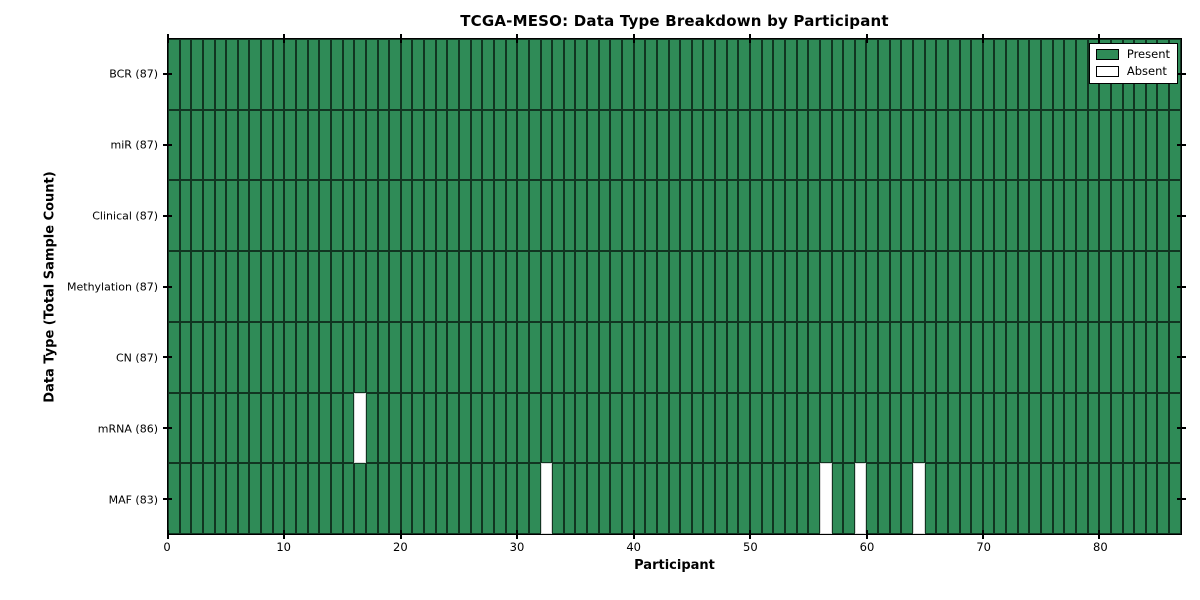 This screenshot has width=1200, height=600. Describe the element at coordinates (1100, 547) in the screenshot. I see `x-tick-label: 80` at that location.